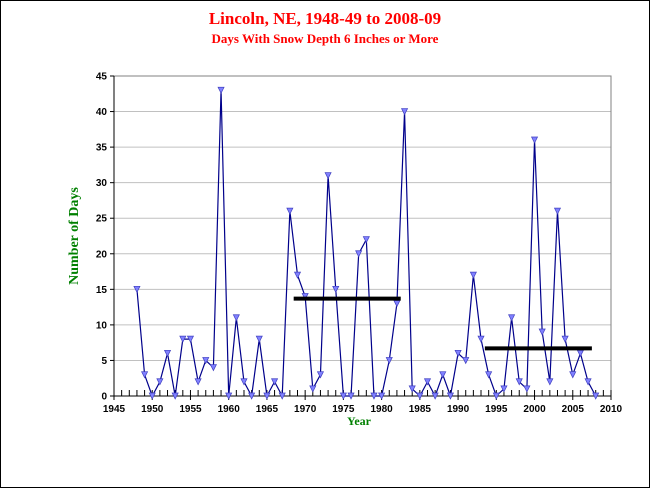 The image size is (650, 488). What do you see at coordinates (102, 254) in the screenshot?
I see `y-tick-label: 20` at bounding box center [102, 254].